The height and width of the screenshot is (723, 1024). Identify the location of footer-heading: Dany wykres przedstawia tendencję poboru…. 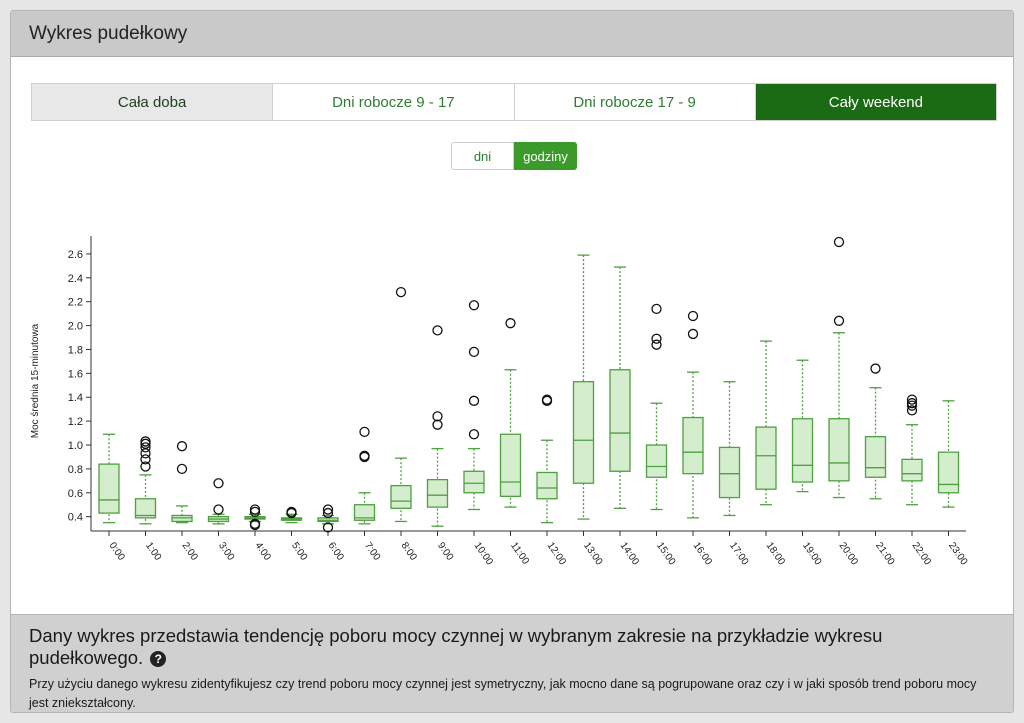
(489, 647).